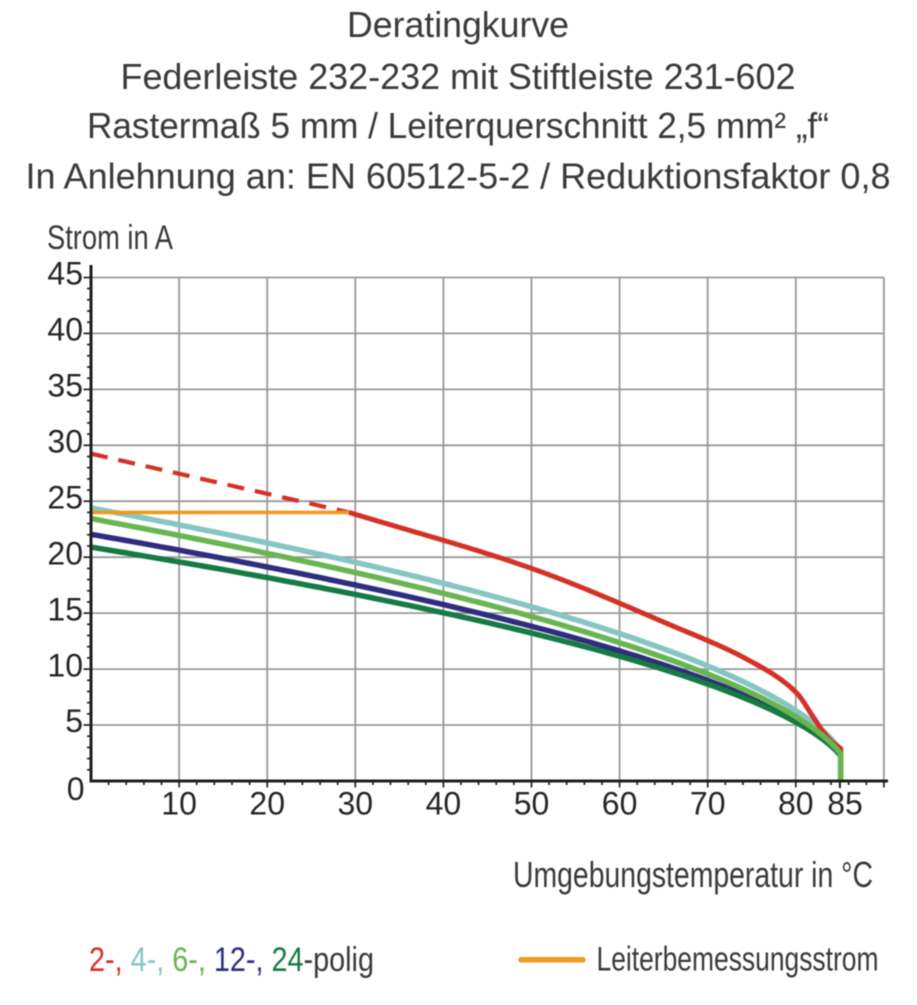  I want to click on svg-text: 0, so click(76, 789).